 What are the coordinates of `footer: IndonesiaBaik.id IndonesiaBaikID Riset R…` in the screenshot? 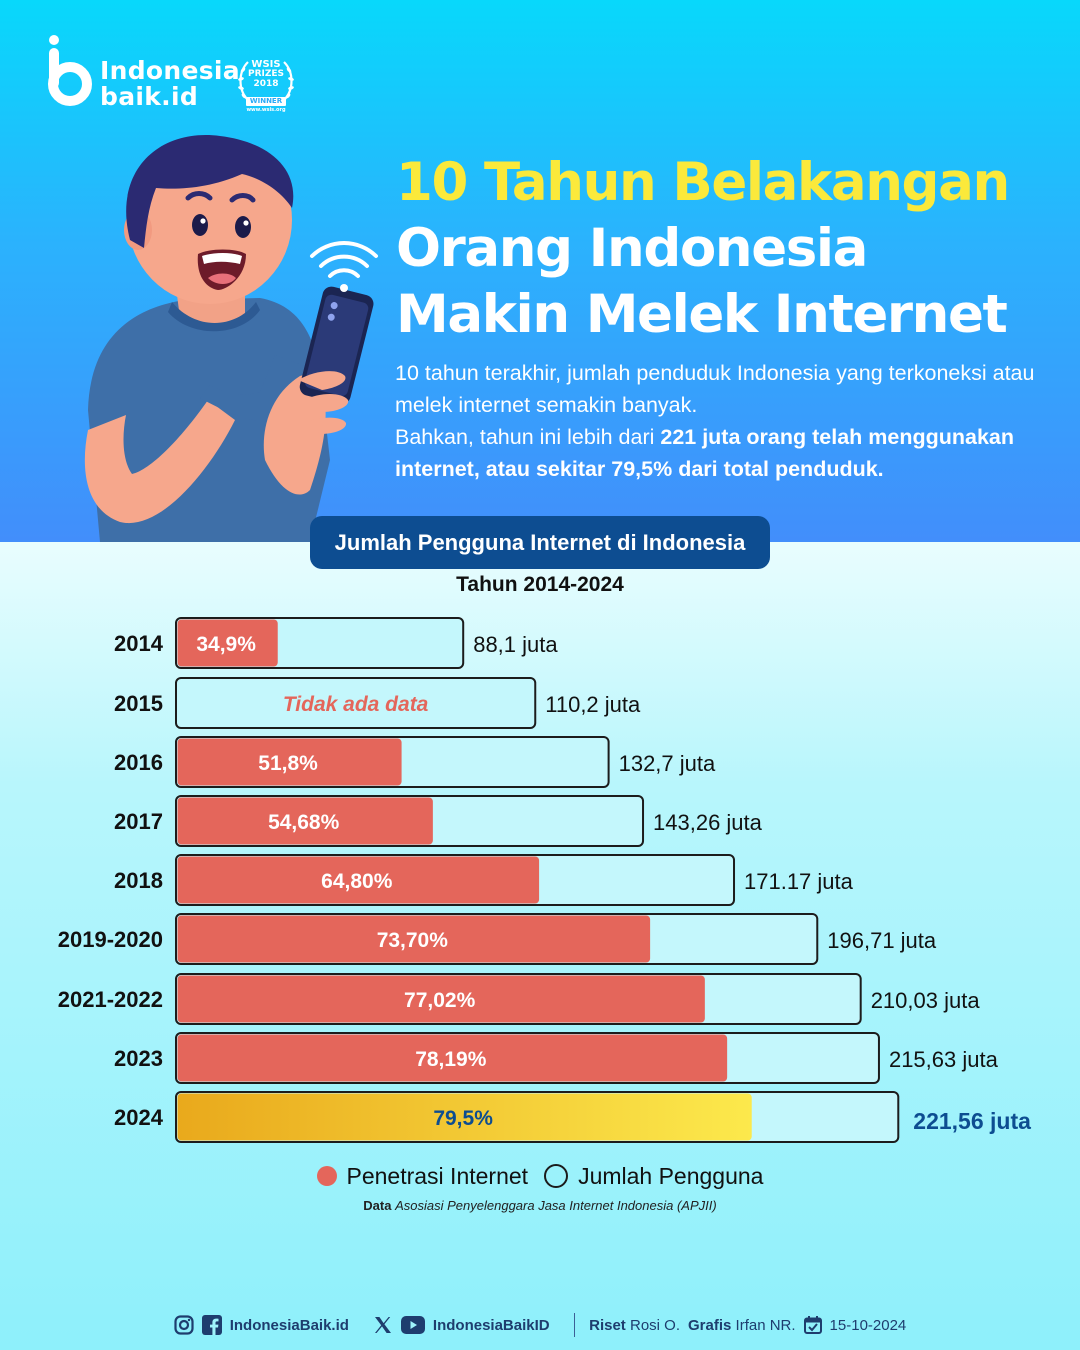 It's located at (540, 1325).